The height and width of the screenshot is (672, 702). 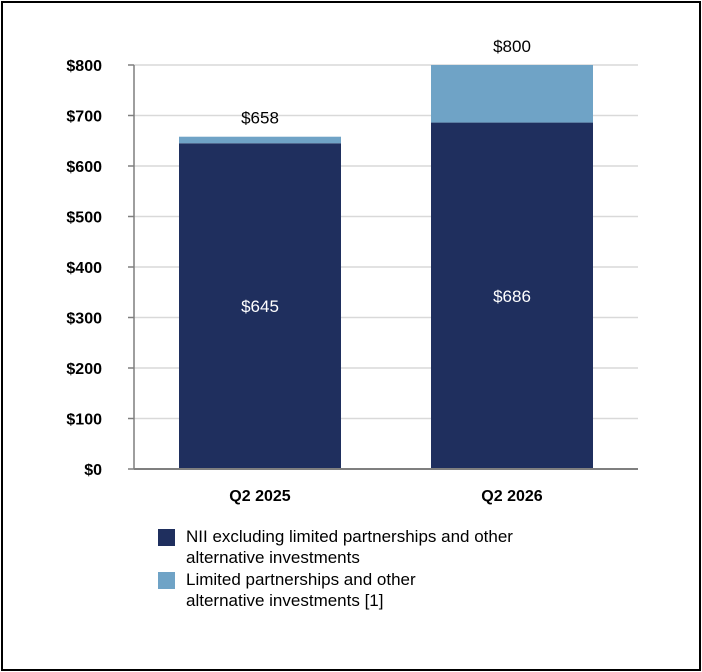 What do you see at coordinates (84, 66) in the screenshot?
I see `y-tick-label: $800` at bounding box center [84, 66].